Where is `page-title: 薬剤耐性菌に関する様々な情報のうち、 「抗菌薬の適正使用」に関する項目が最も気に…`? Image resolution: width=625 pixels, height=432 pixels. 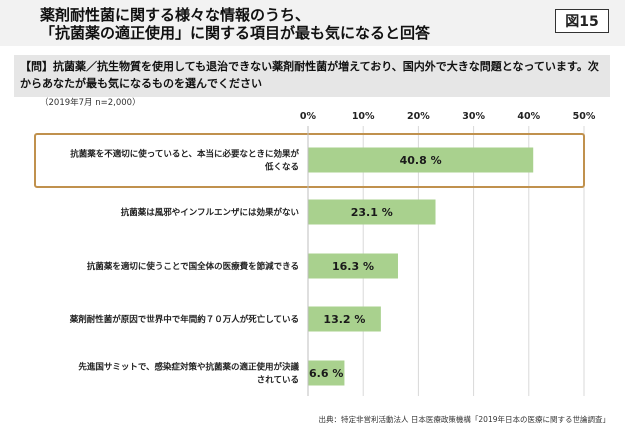 page-title: 薬剤耐性菌に関する様々な情報のうち、 「抗菌薬の適正使用」に関する項目が最も気に… is located at coordinates (235, 24).